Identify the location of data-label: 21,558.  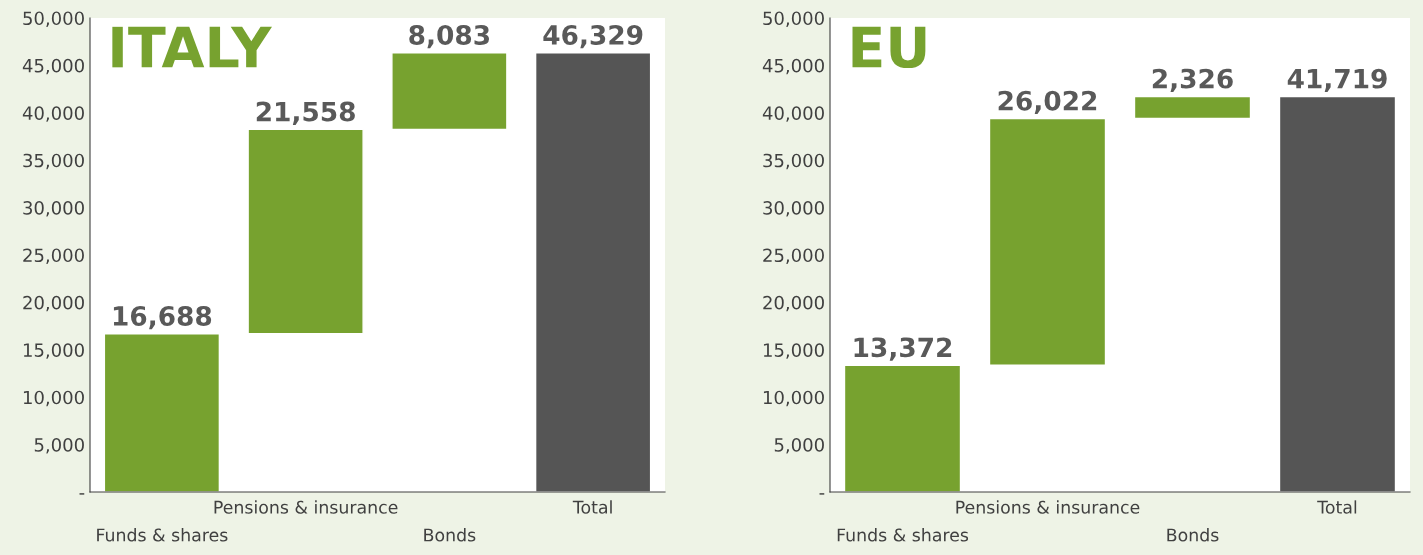
(305, 113).